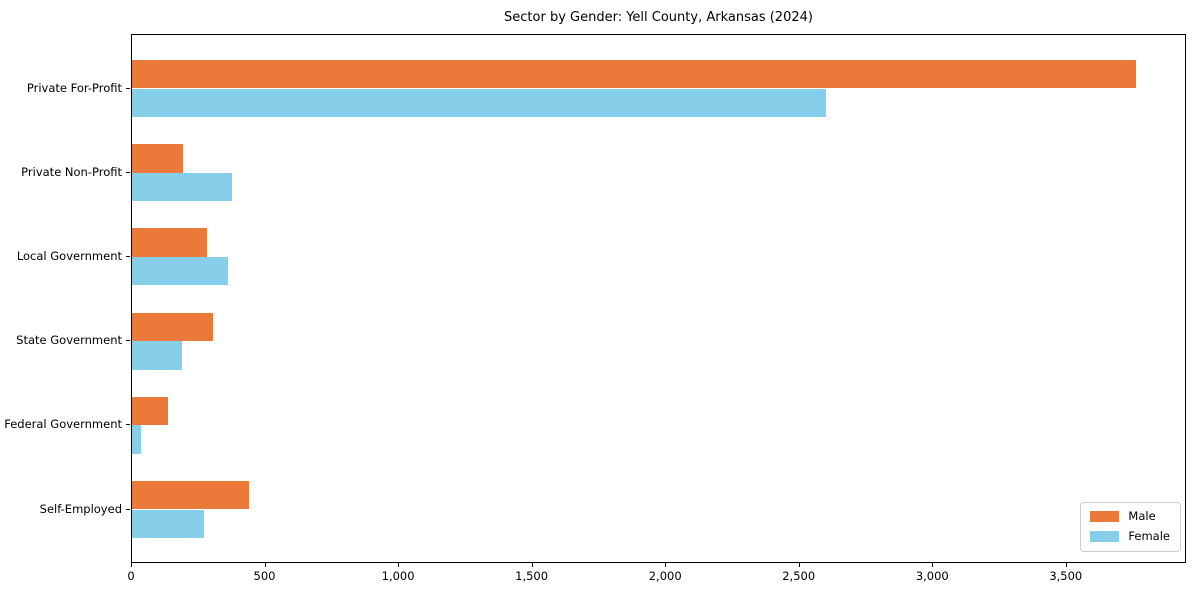 The height and width of the screenshot is (600, 1200). What do you see at coordinates (1149, 536) in the screenshot?
I see `legend-label-female: Female` at bounding box center [1149, 536].